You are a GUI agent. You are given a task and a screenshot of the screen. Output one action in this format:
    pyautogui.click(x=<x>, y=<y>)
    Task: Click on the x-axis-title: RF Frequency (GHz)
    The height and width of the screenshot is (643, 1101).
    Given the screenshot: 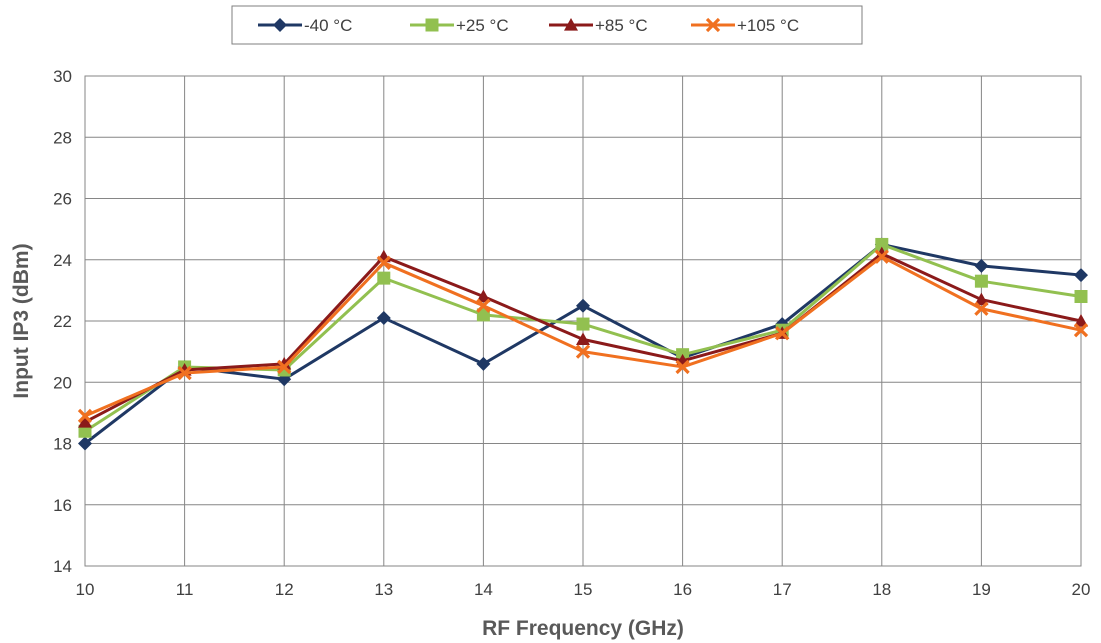 What is the action you would take?
    pyautogui.click(x=583, y=628)
    